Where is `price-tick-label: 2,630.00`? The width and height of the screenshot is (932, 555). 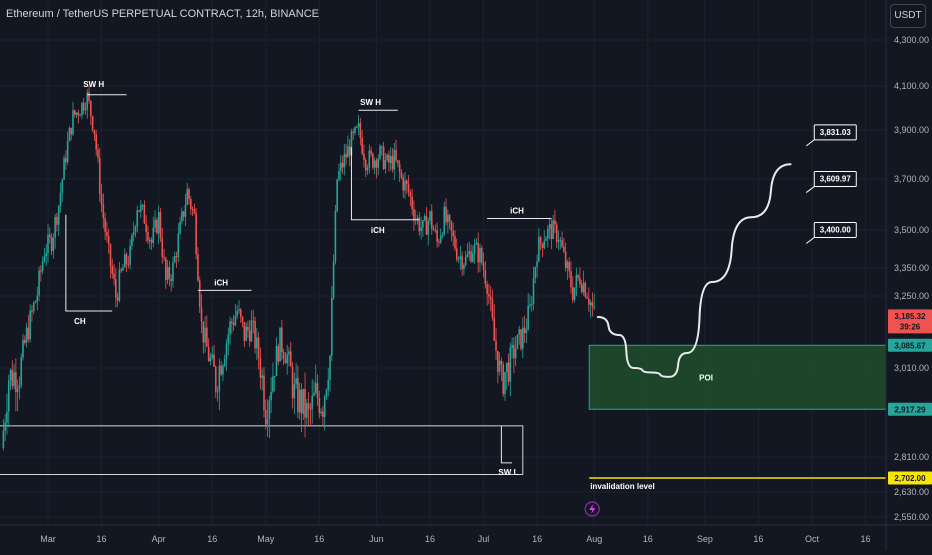
price-tick-label: 2,630.00 is located at coordinates (911, 492).